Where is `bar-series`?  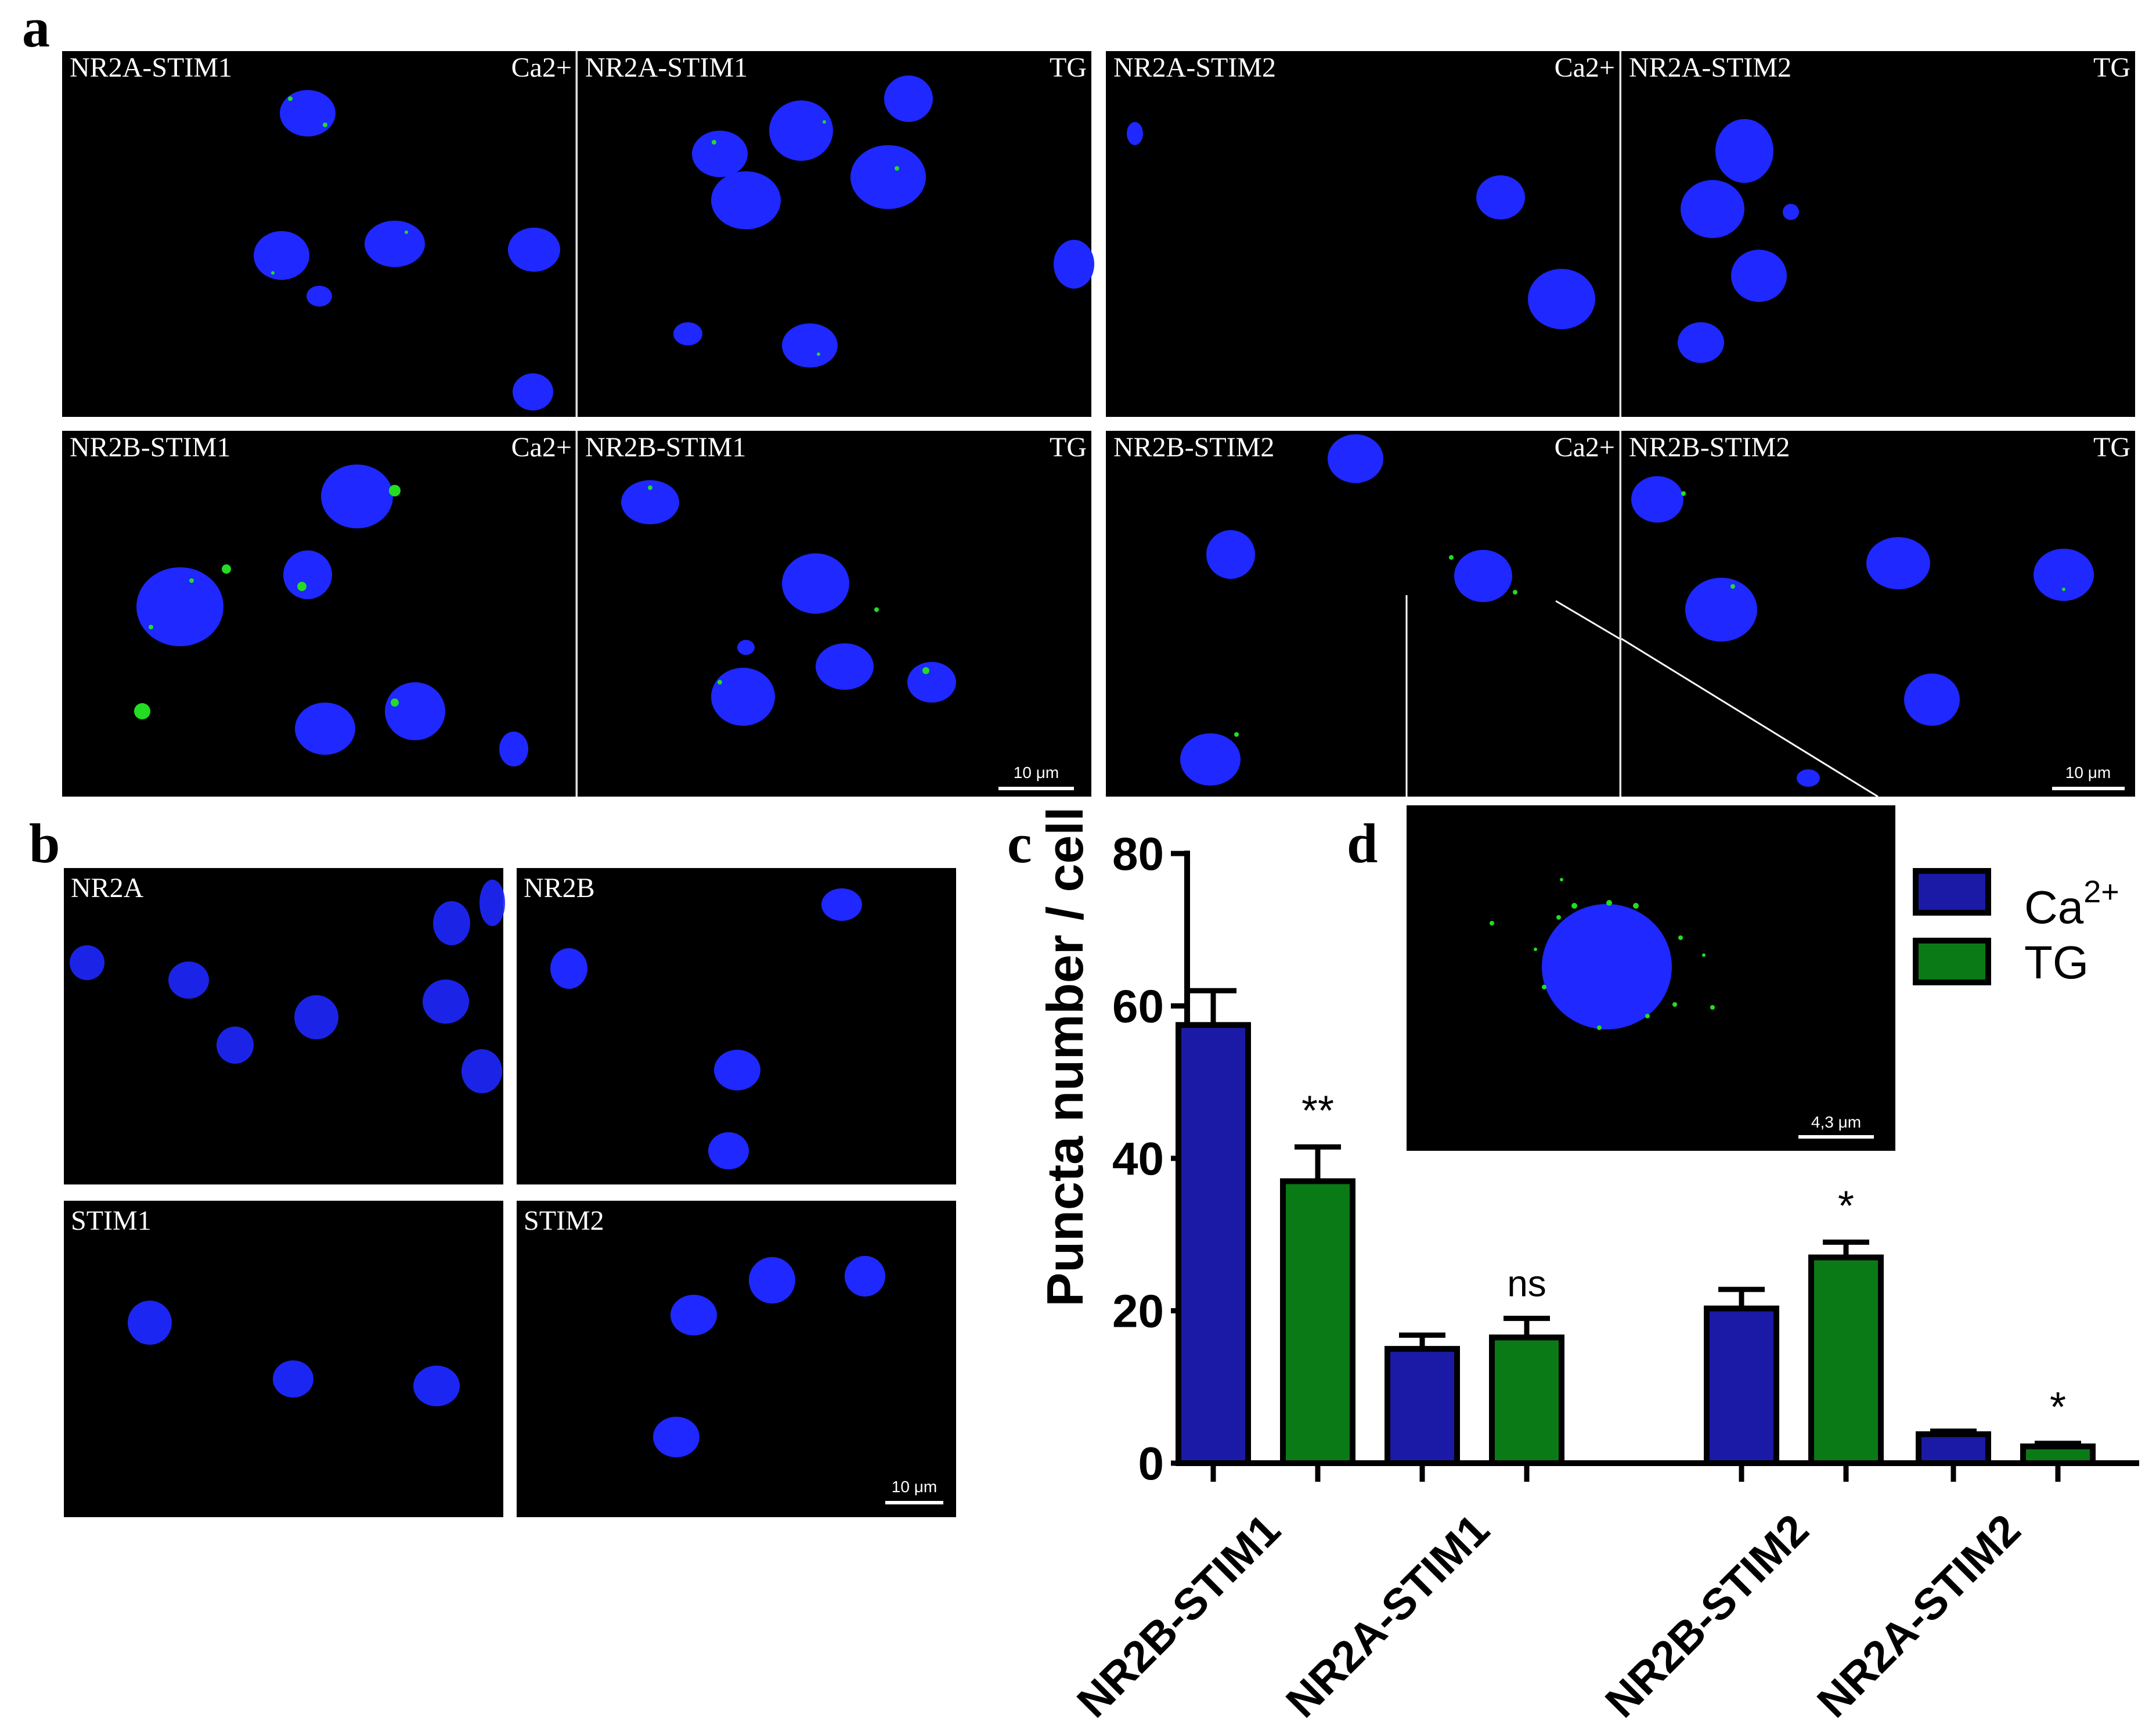
bar-series is located at coordinates (1636, 1244).